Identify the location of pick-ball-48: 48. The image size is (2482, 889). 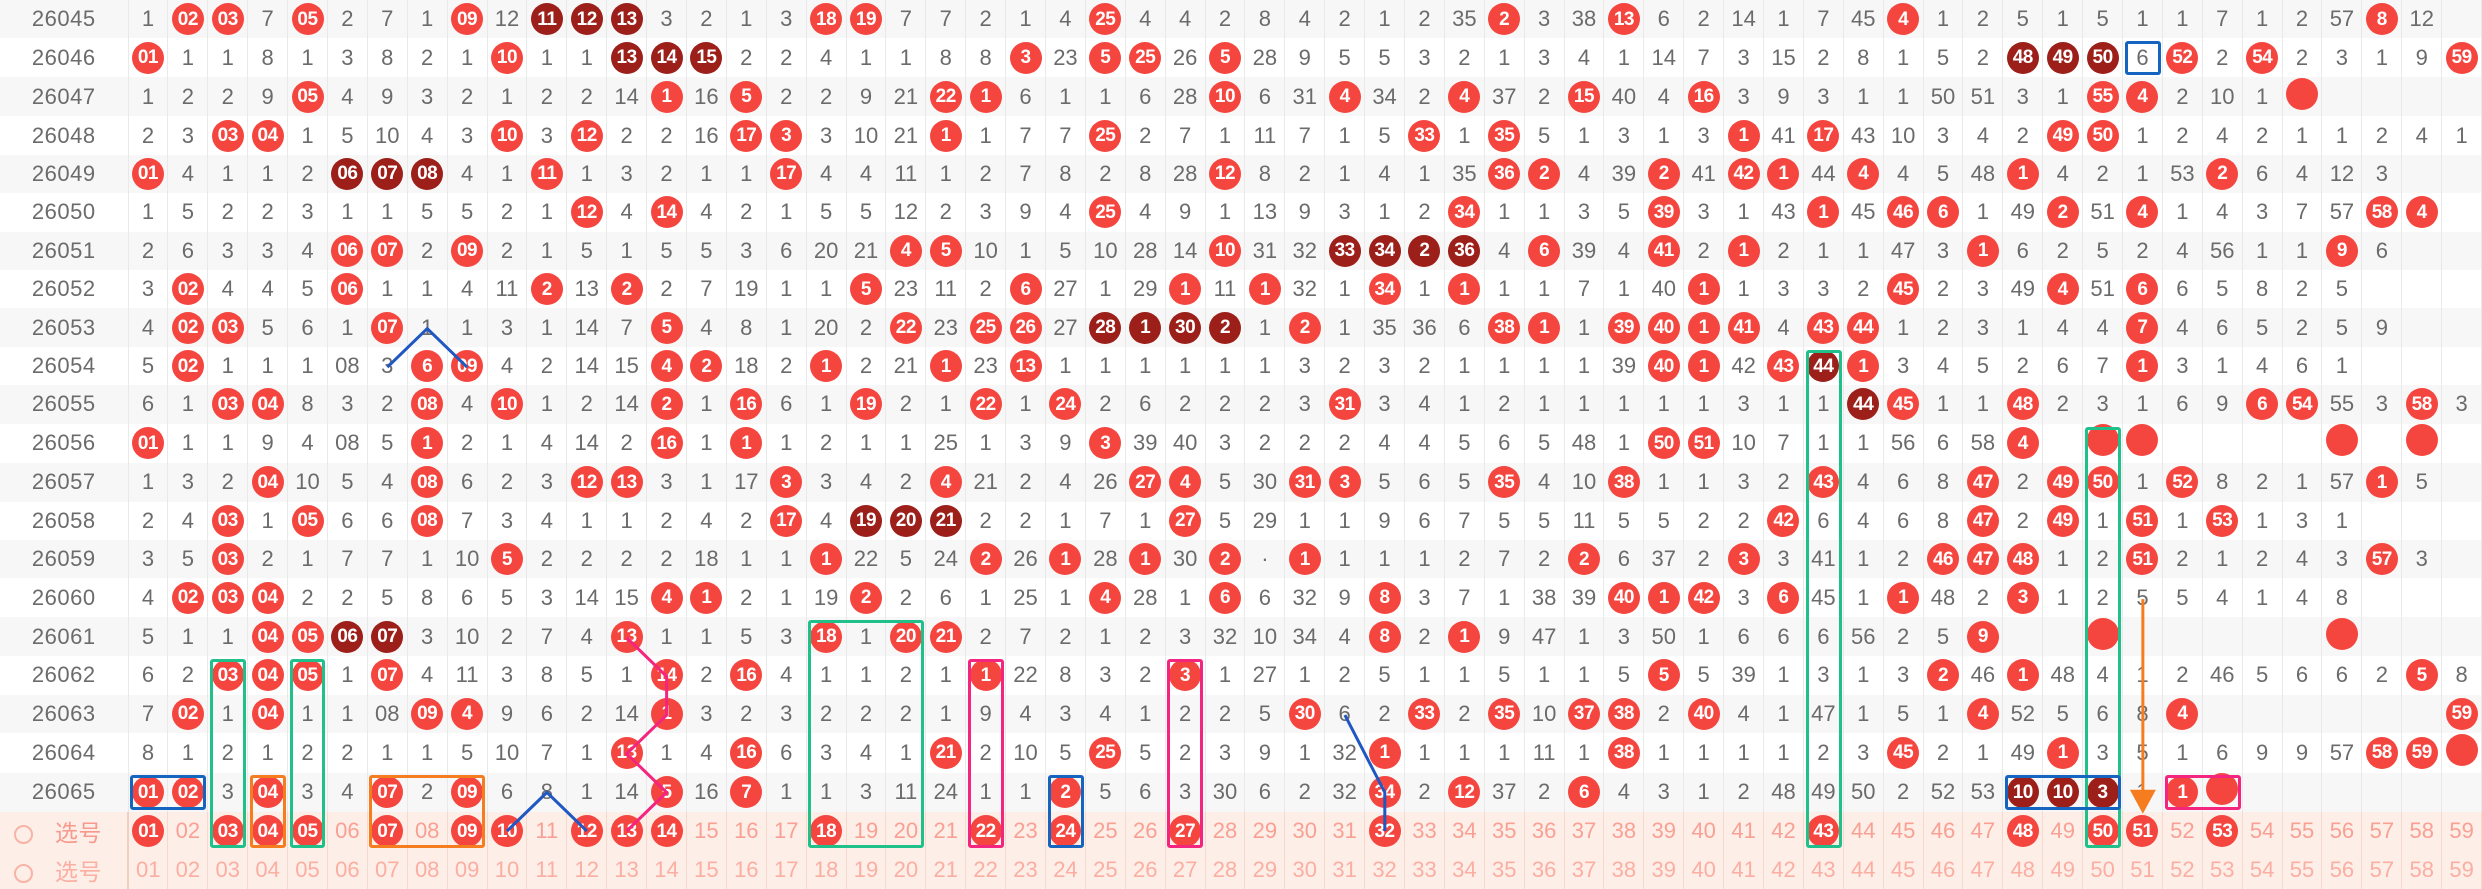
(2022, 831).